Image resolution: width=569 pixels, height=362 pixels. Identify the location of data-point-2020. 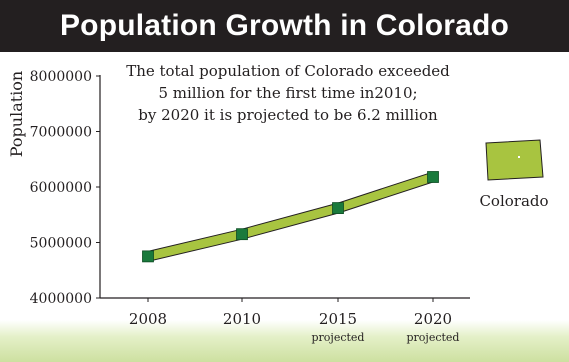
(433, 177).